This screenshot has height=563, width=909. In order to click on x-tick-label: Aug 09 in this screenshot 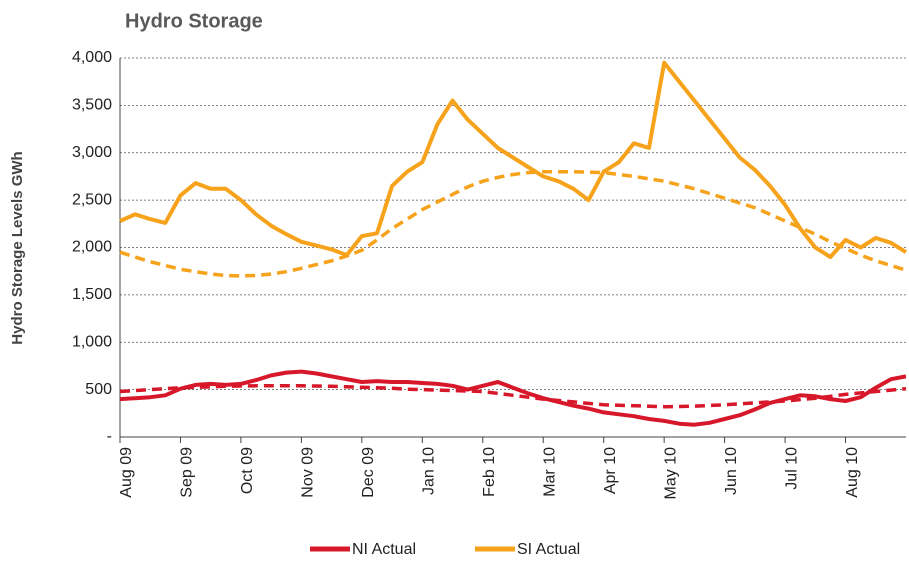, I will do `click(126, 472)`.